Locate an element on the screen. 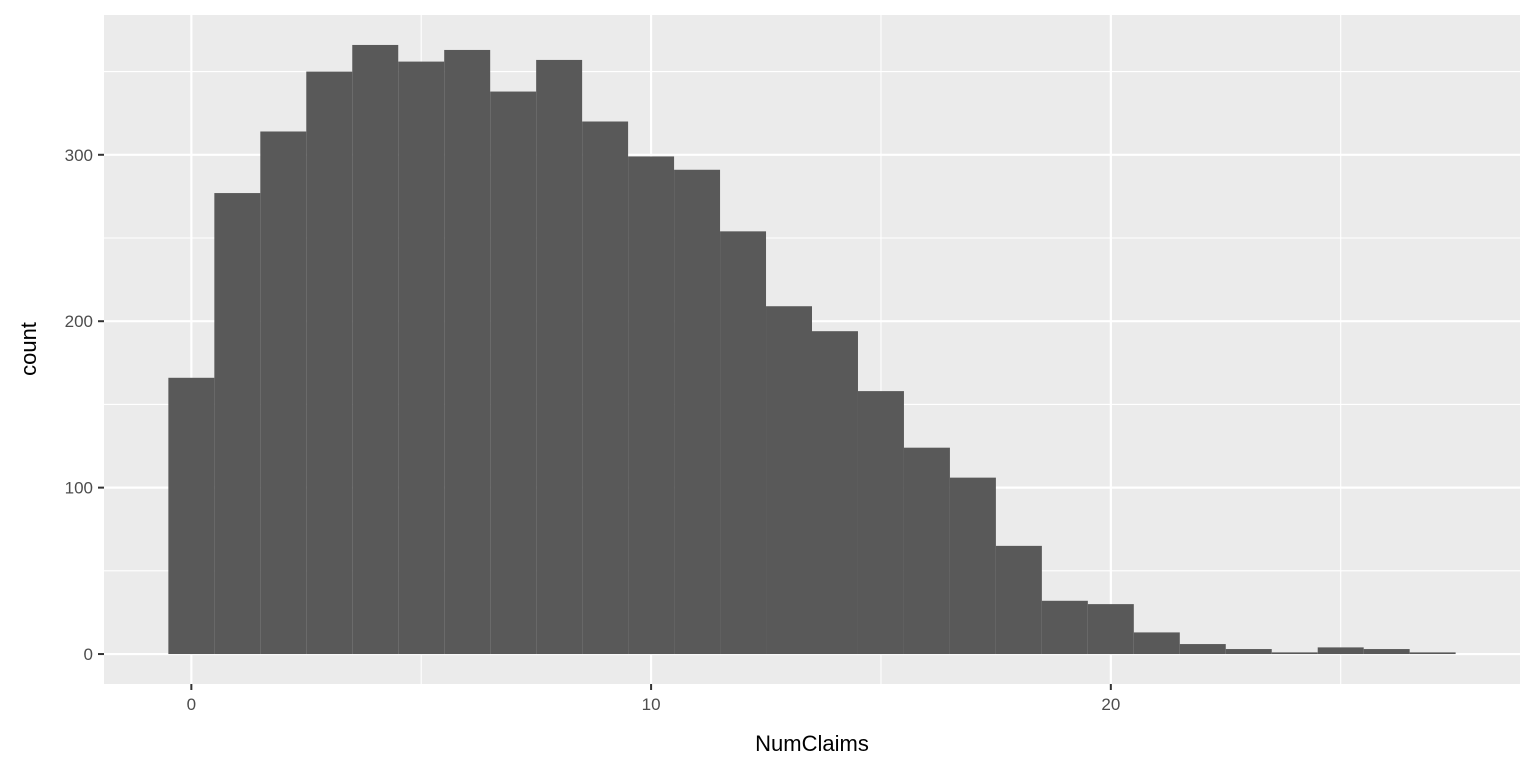  x-tick-label: 0 is located at coordinates (191, 704).